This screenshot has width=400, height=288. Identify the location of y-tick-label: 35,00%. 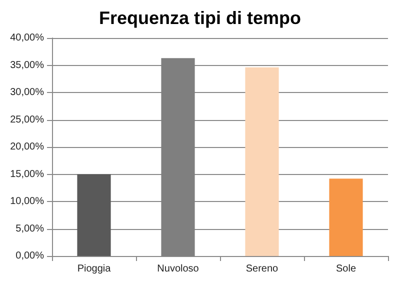
(27, 65).